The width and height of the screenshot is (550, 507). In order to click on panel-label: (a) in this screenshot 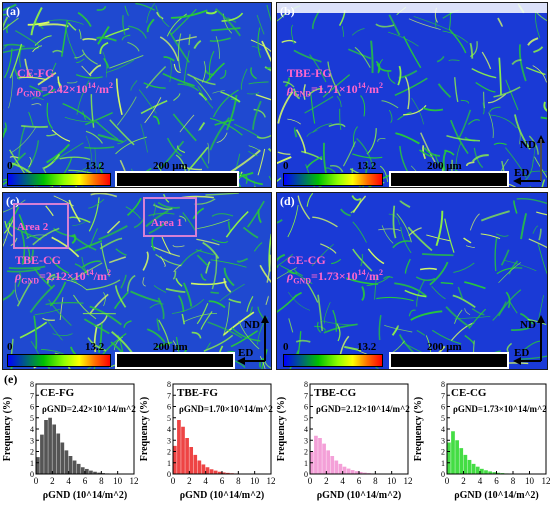, I will do `click(13, 11)`.